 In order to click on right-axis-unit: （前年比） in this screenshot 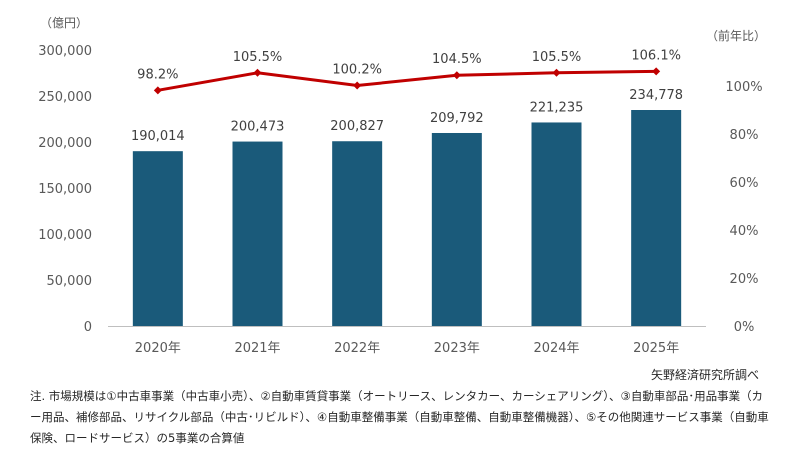, I will do `click(736, 35)`.